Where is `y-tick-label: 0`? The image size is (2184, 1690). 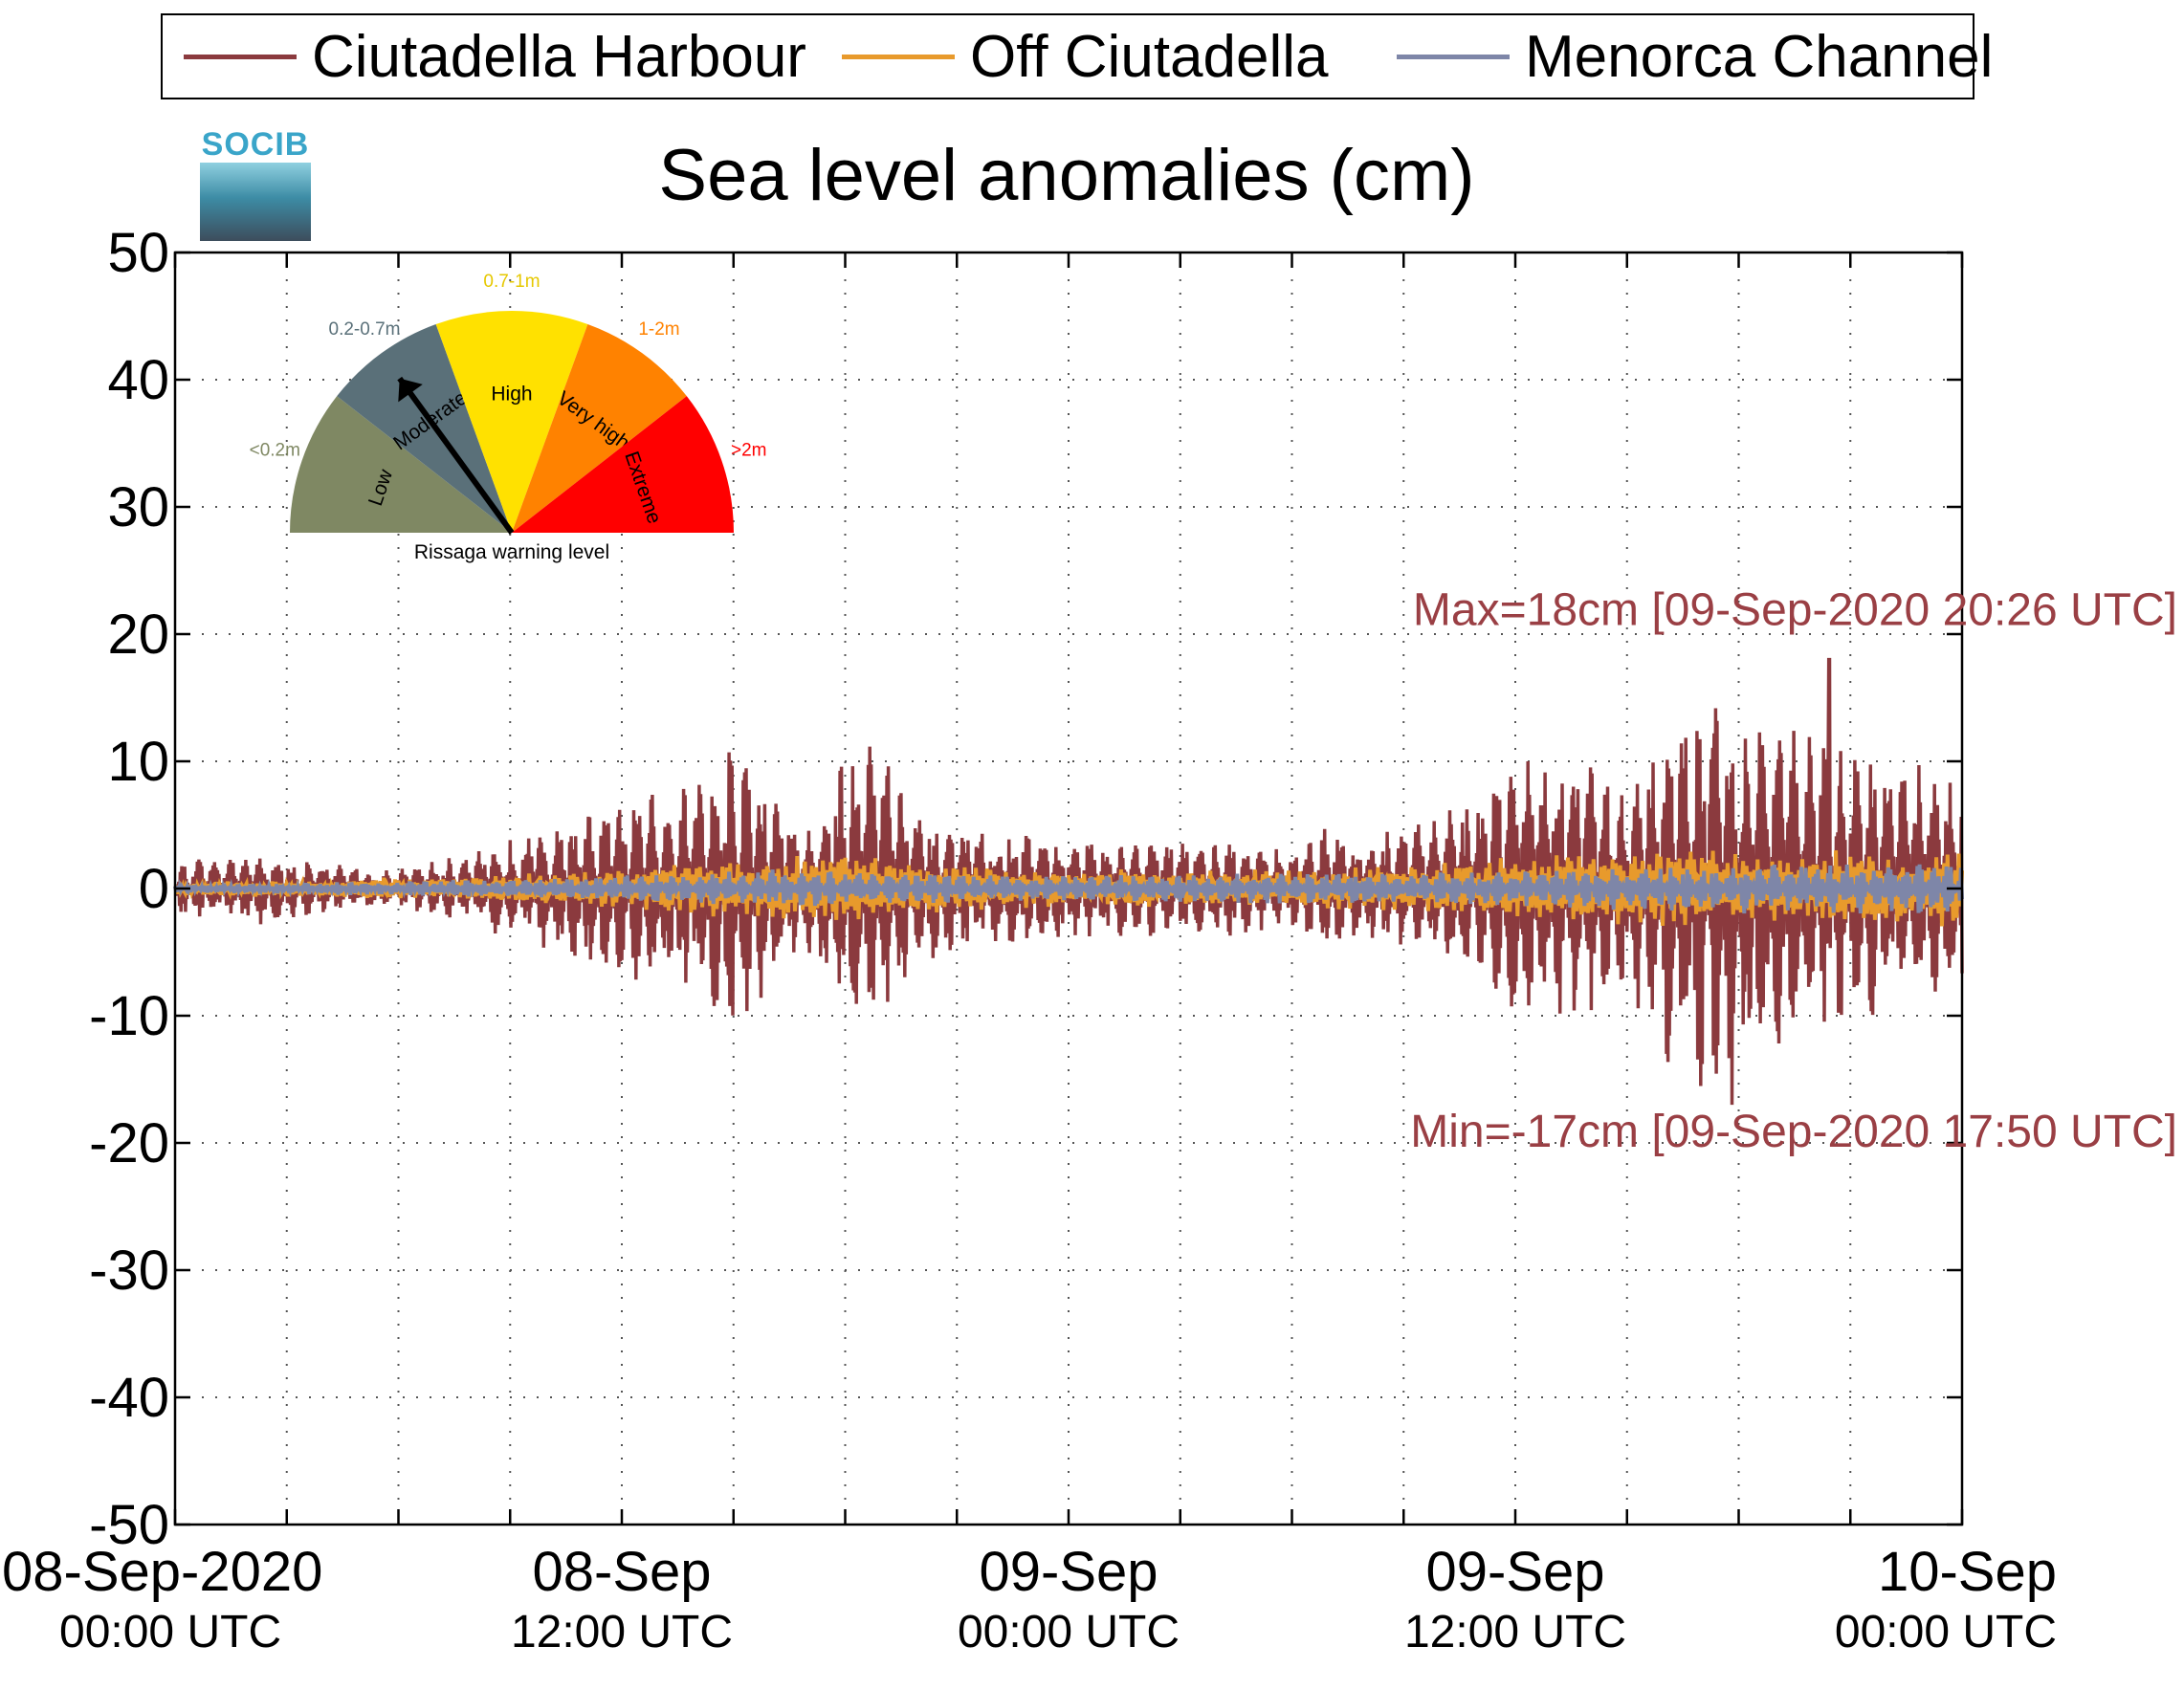
y-tick-label: 0 is located at coordinates (154, 889).